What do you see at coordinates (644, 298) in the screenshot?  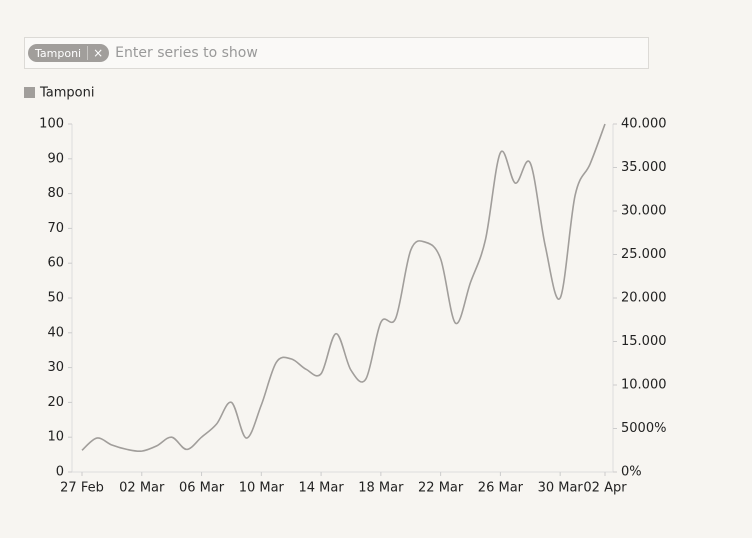 I see `y2-tick-label: 20.000` at bounding box center [644, 298].